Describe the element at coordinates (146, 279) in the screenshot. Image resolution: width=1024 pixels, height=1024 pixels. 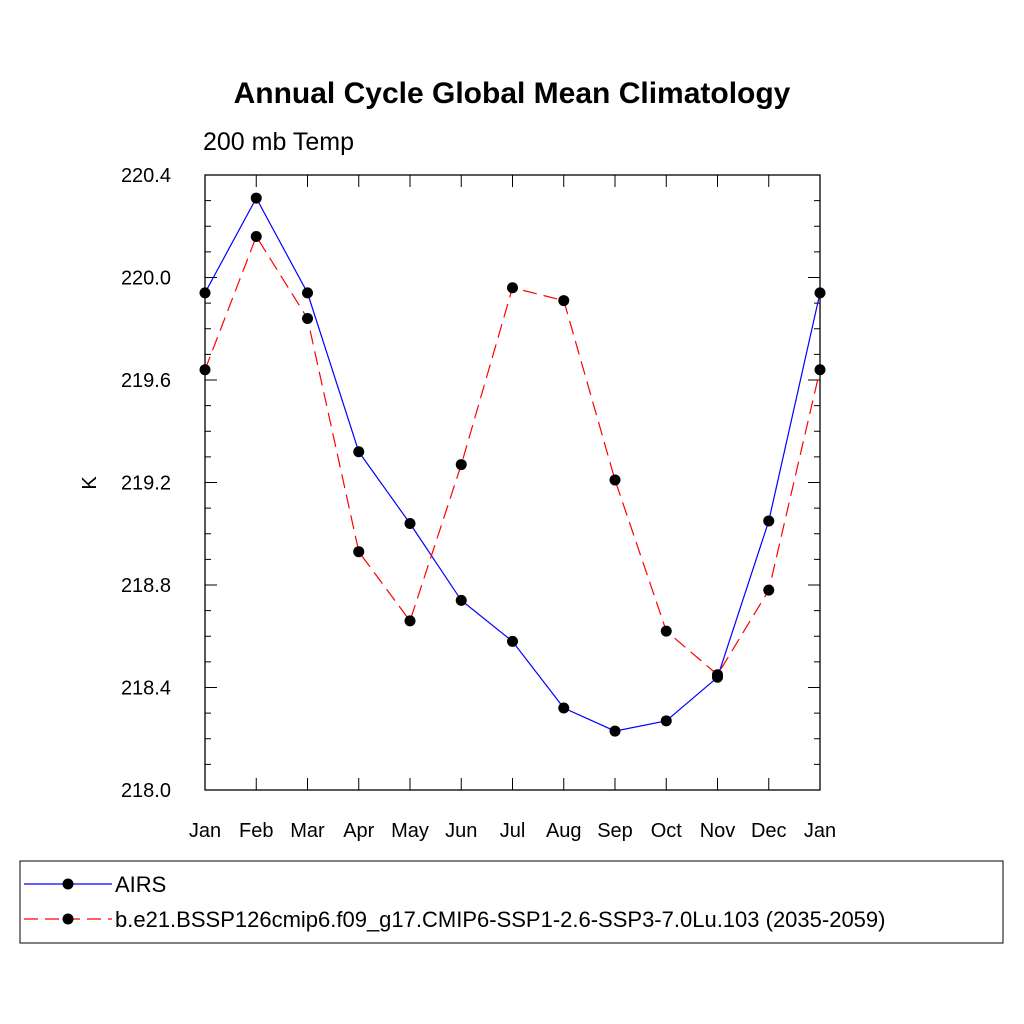
I see `y-tick-label: 220.0` at that location.